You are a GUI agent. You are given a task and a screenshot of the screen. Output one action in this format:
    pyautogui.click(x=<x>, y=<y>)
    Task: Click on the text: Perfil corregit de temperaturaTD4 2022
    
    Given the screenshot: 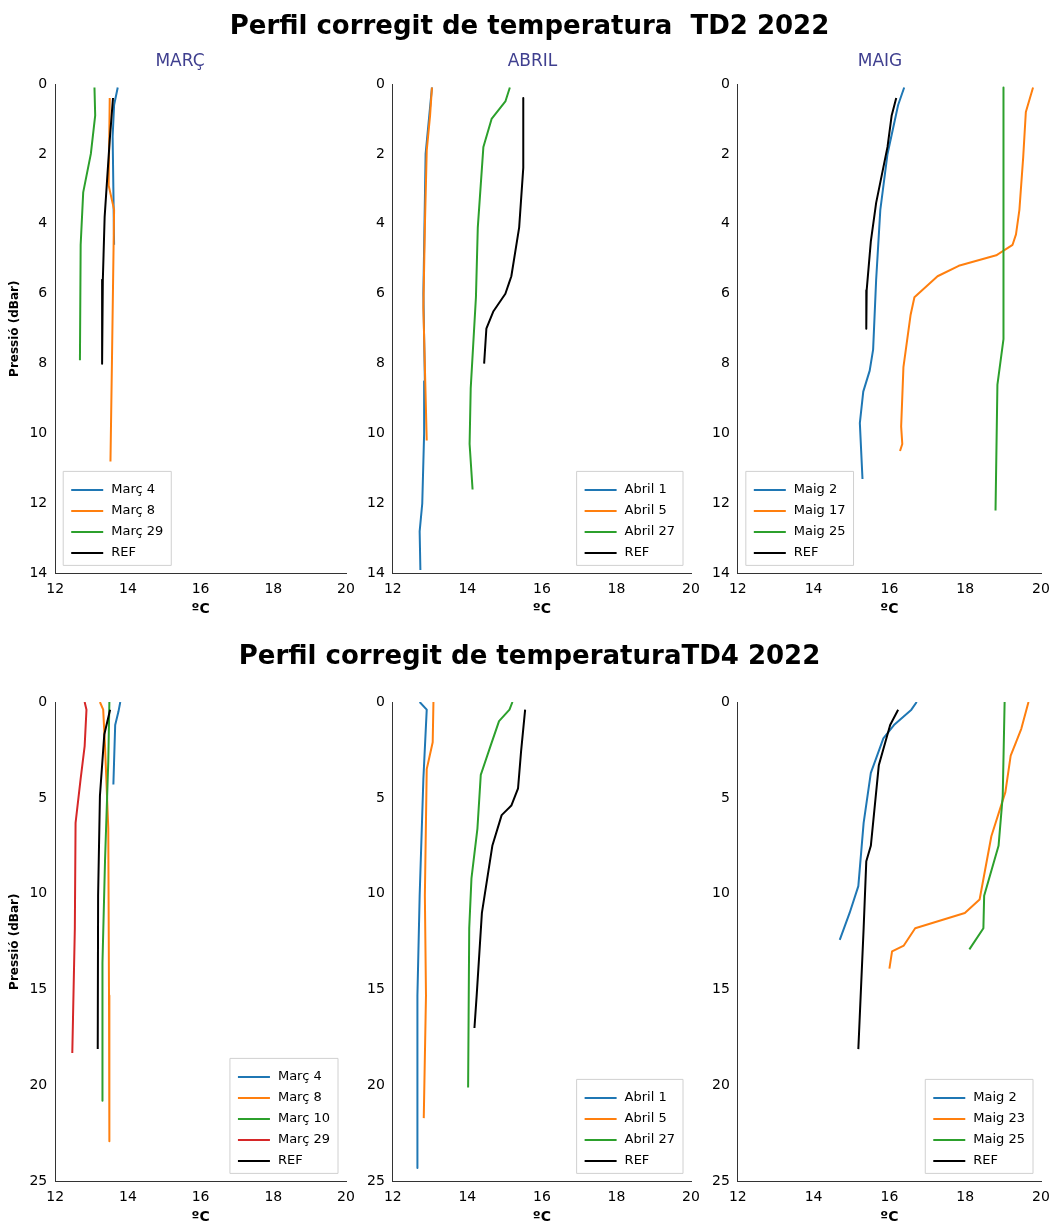 What is the action you would take?
    pyautogui.click(x=529, y=655)
    